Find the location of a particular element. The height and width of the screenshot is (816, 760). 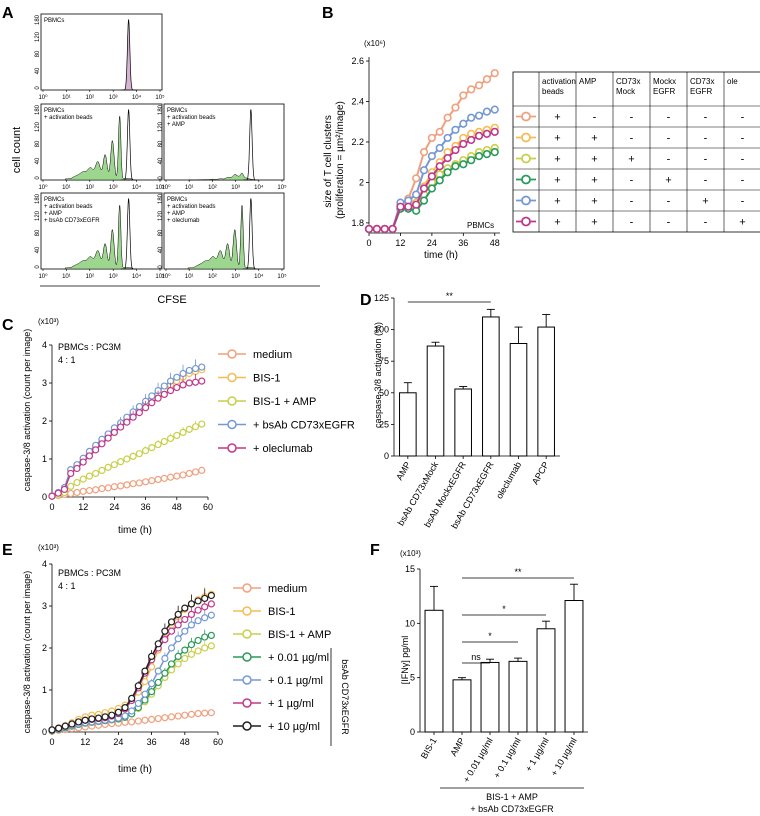

y-tick-label: 75 is located at coordinates (384, 361).